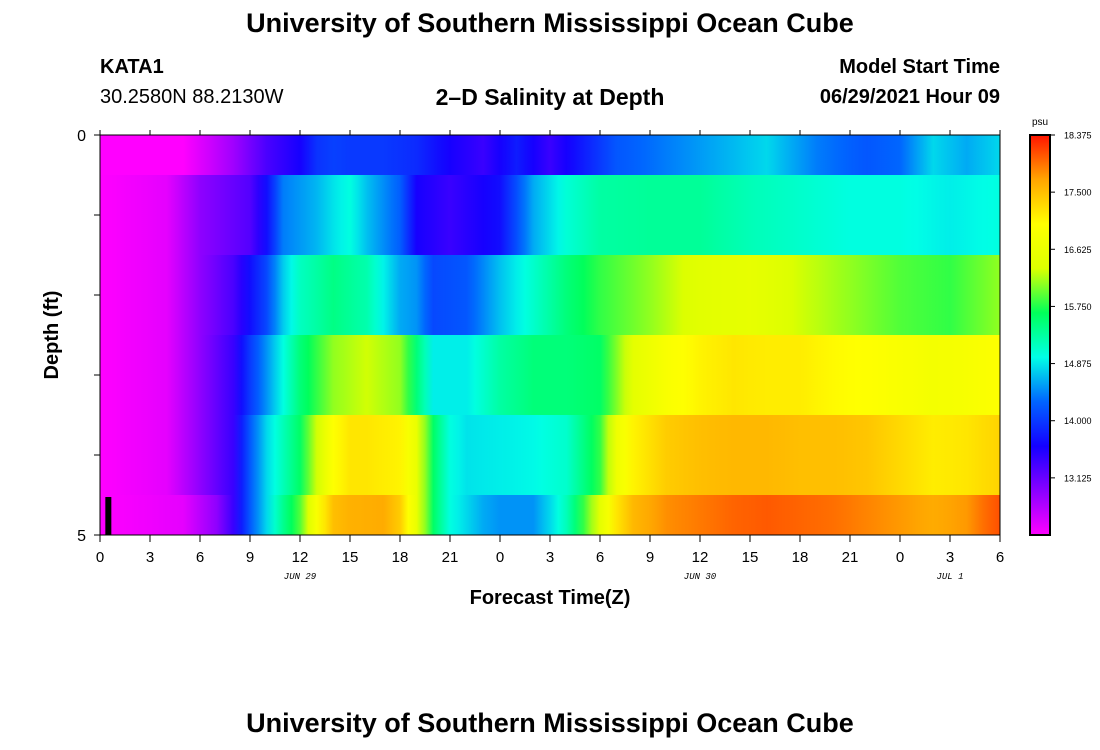 This screenshot has height=750, width=1100. Describe the element at coordinates (192, 97) in the screenshot. I see `station-coordinates: 30.2580N 88.2130W` at that location.